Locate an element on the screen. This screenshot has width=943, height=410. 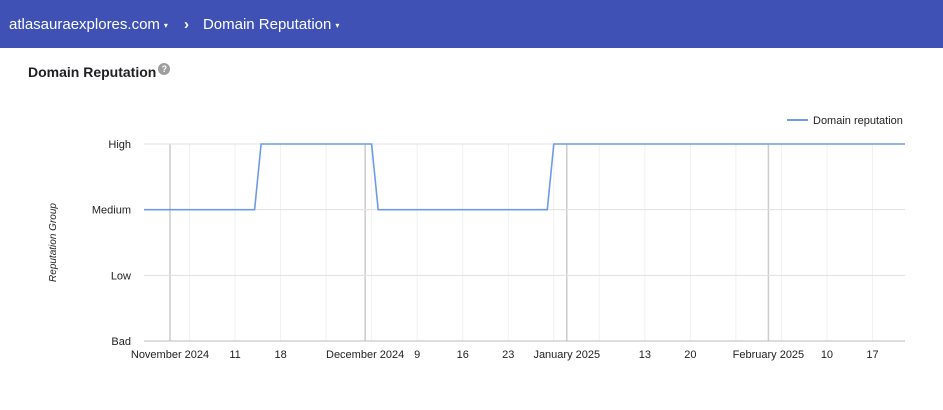
x-tick-label: 11 is located at coordinates (234, 355).